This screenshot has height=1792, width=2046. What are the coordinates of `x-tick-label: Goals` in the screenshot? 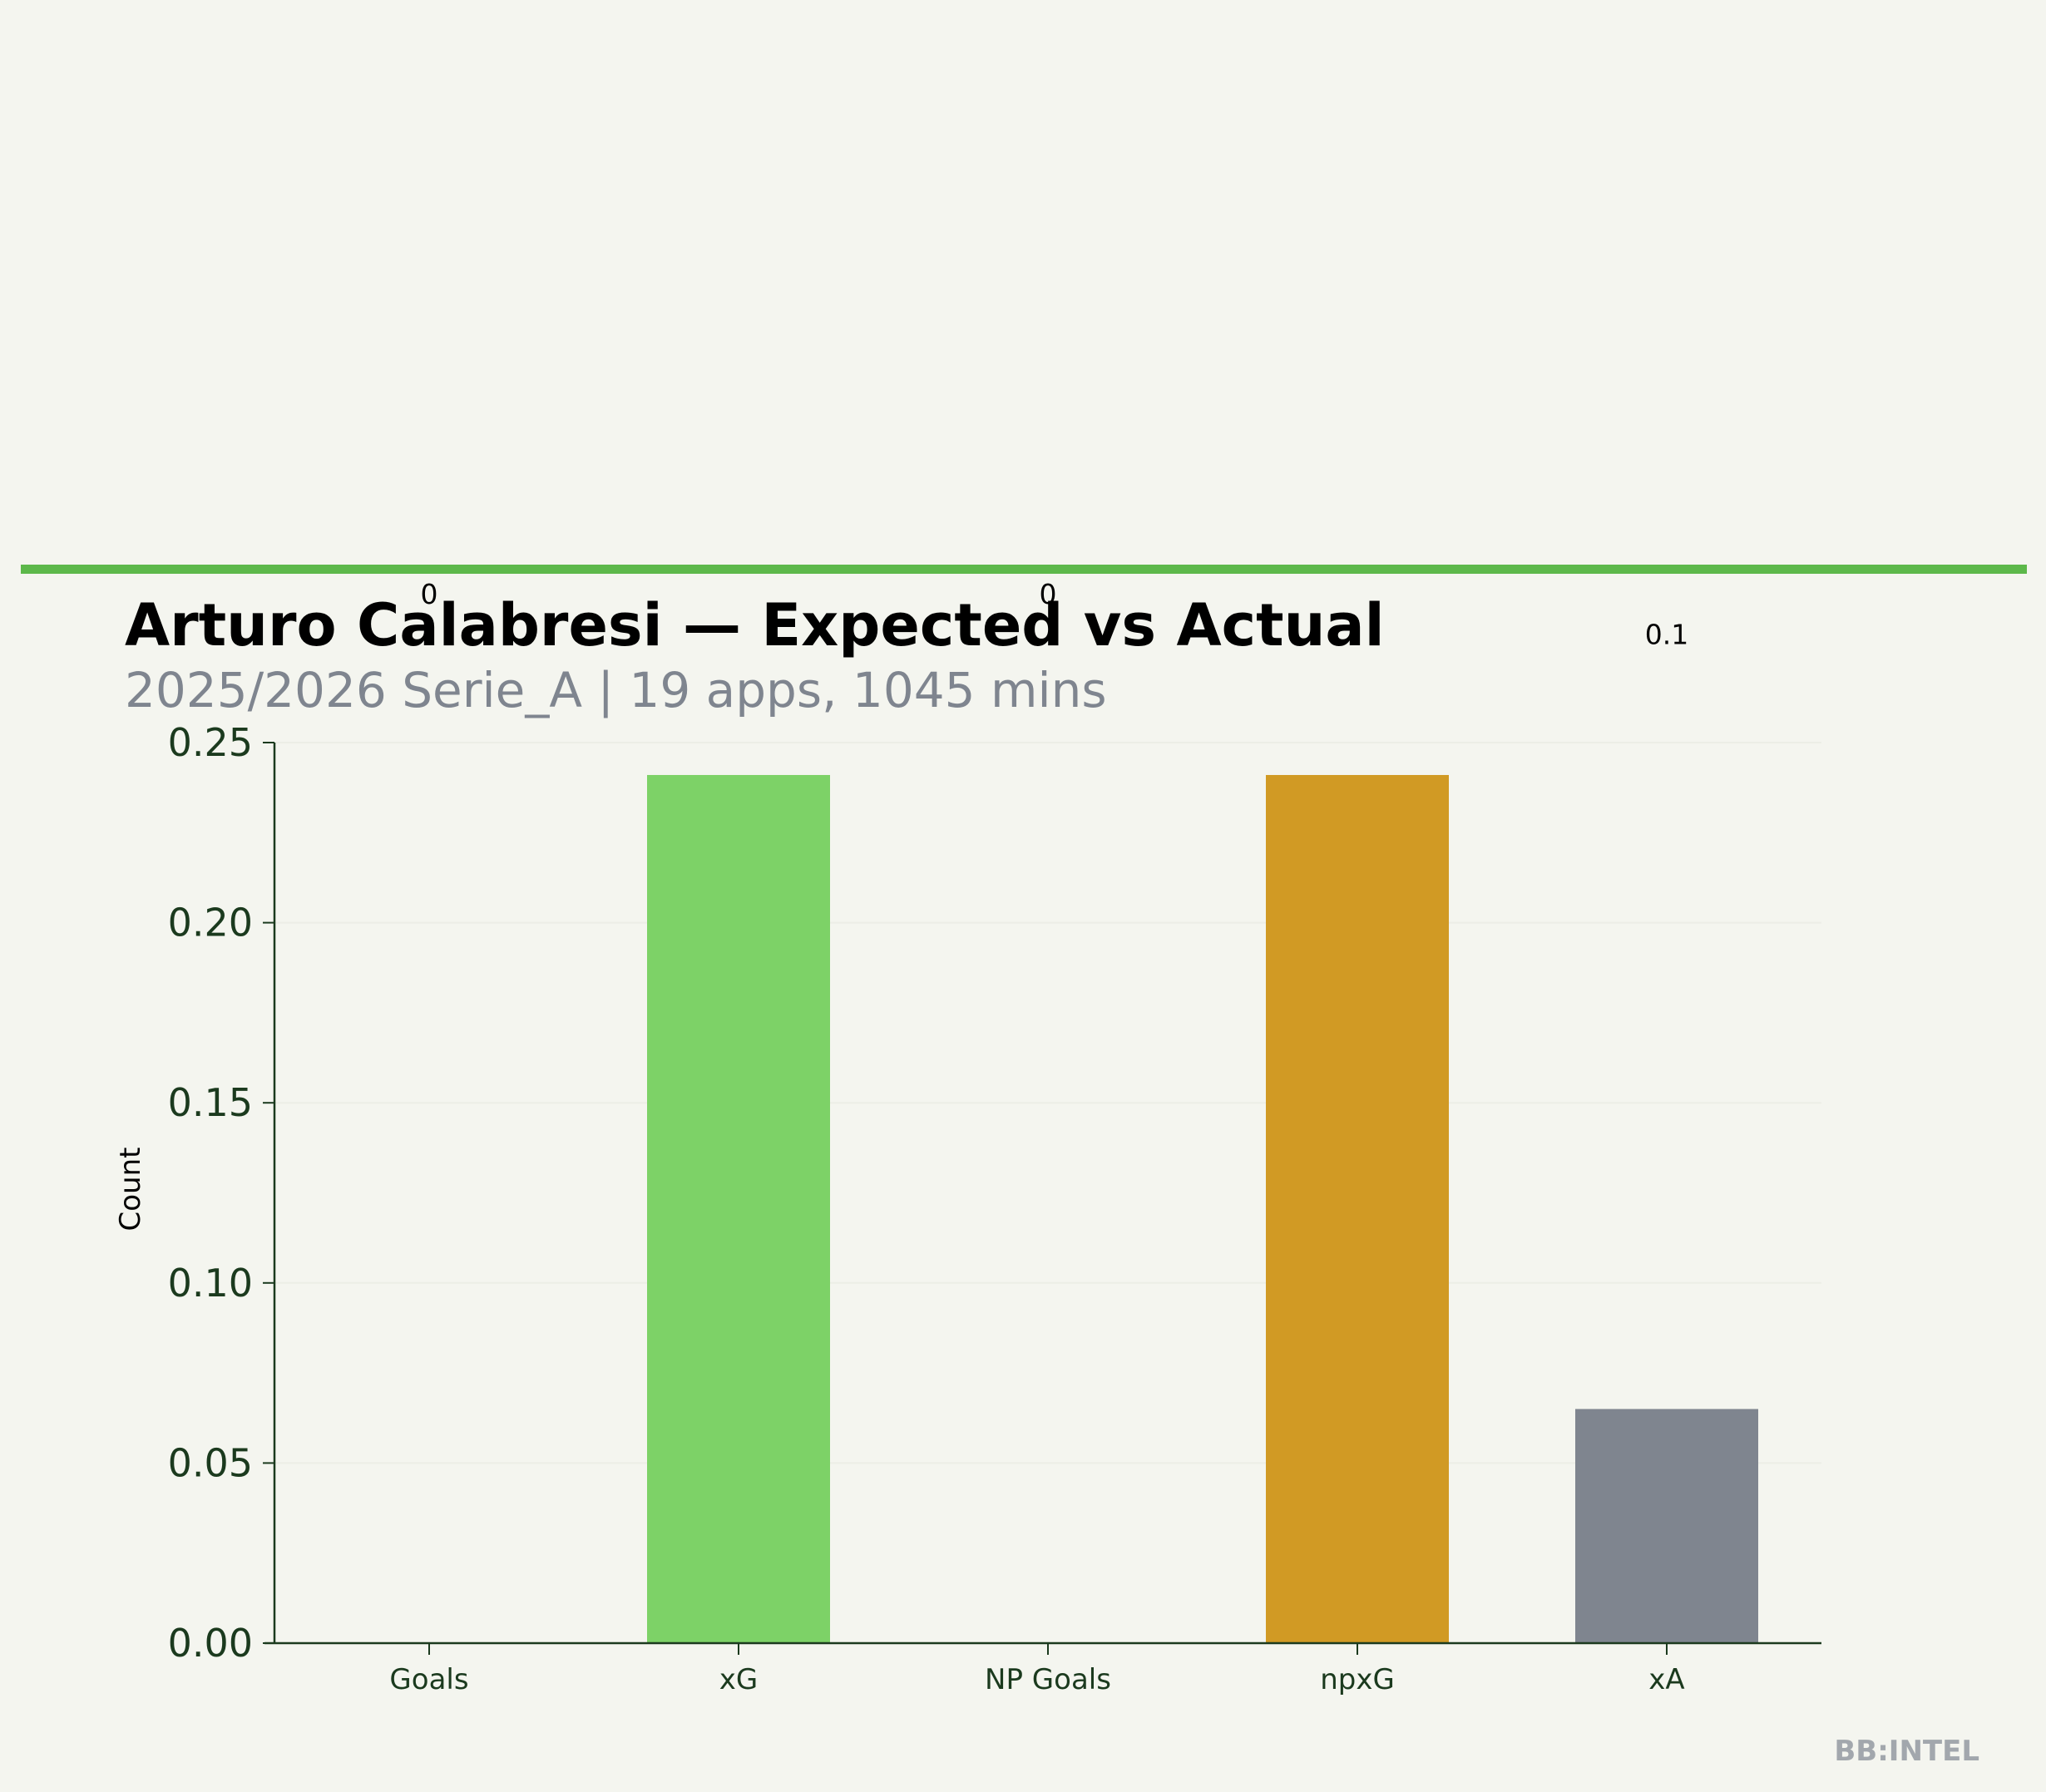 It's located at (428, 1679).